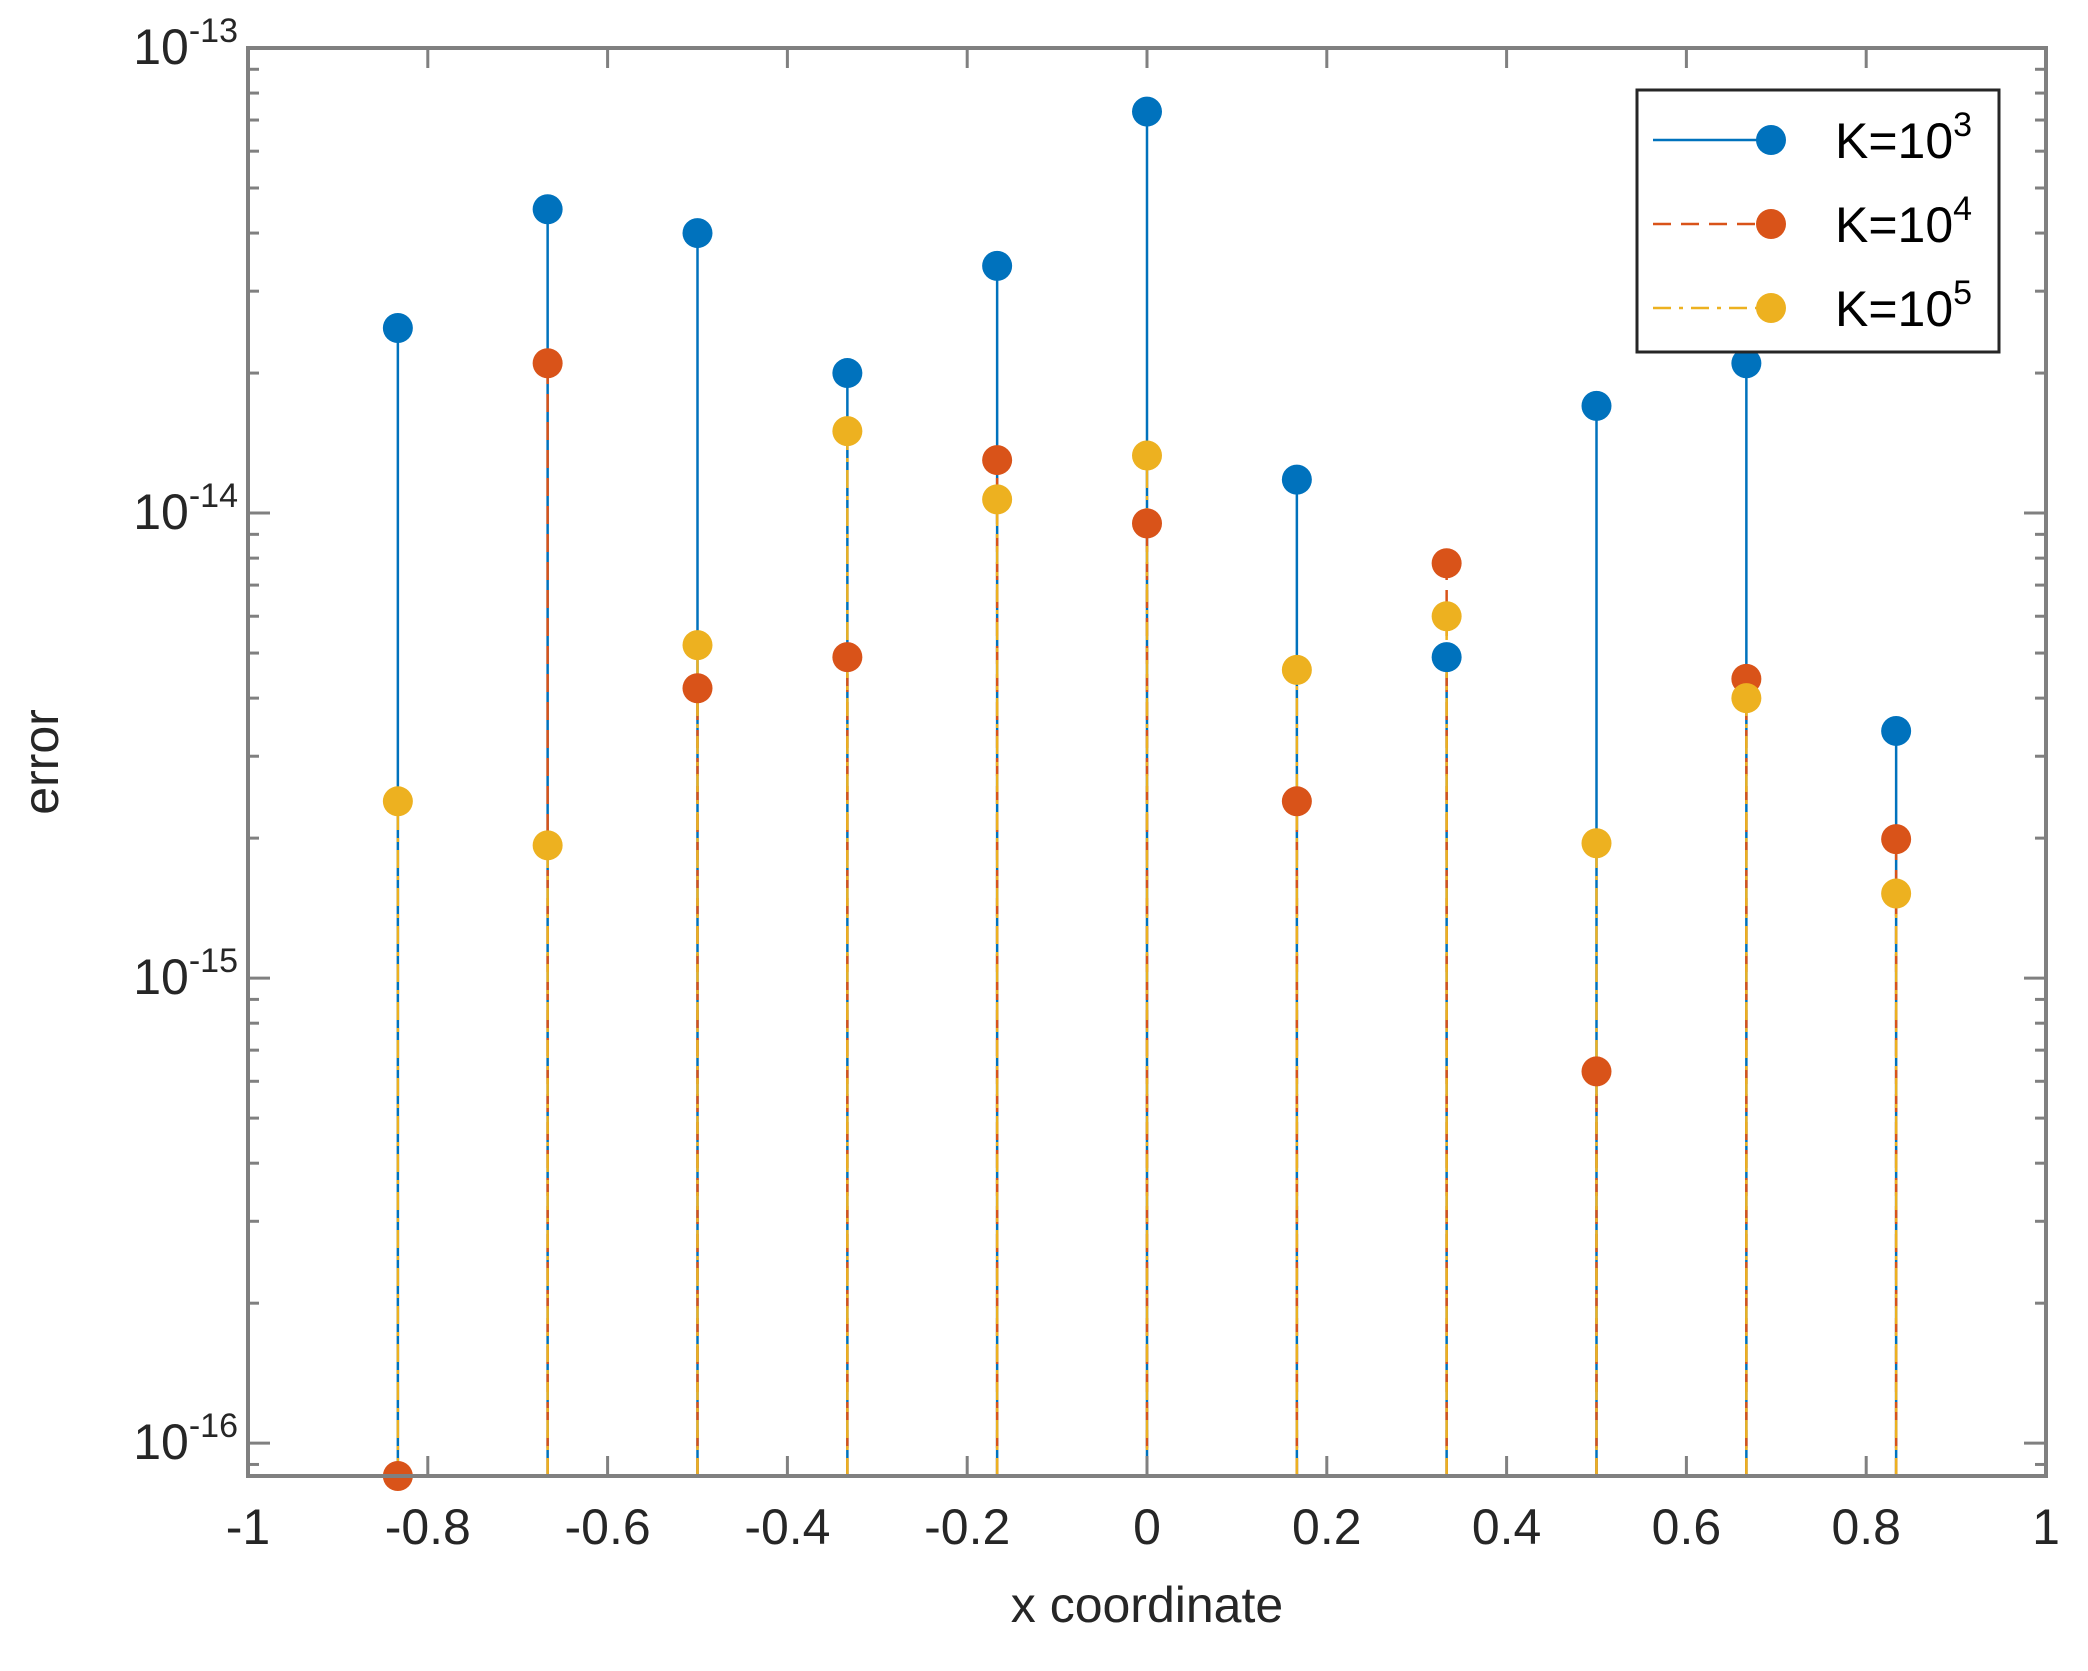 Image resolution: width=2088 pixels, height=1671 pixels. What do you see at coordinates (185, 508) in the screenshot?
I see `y-tick-label: 10-14` at bounding box center [185, 508].